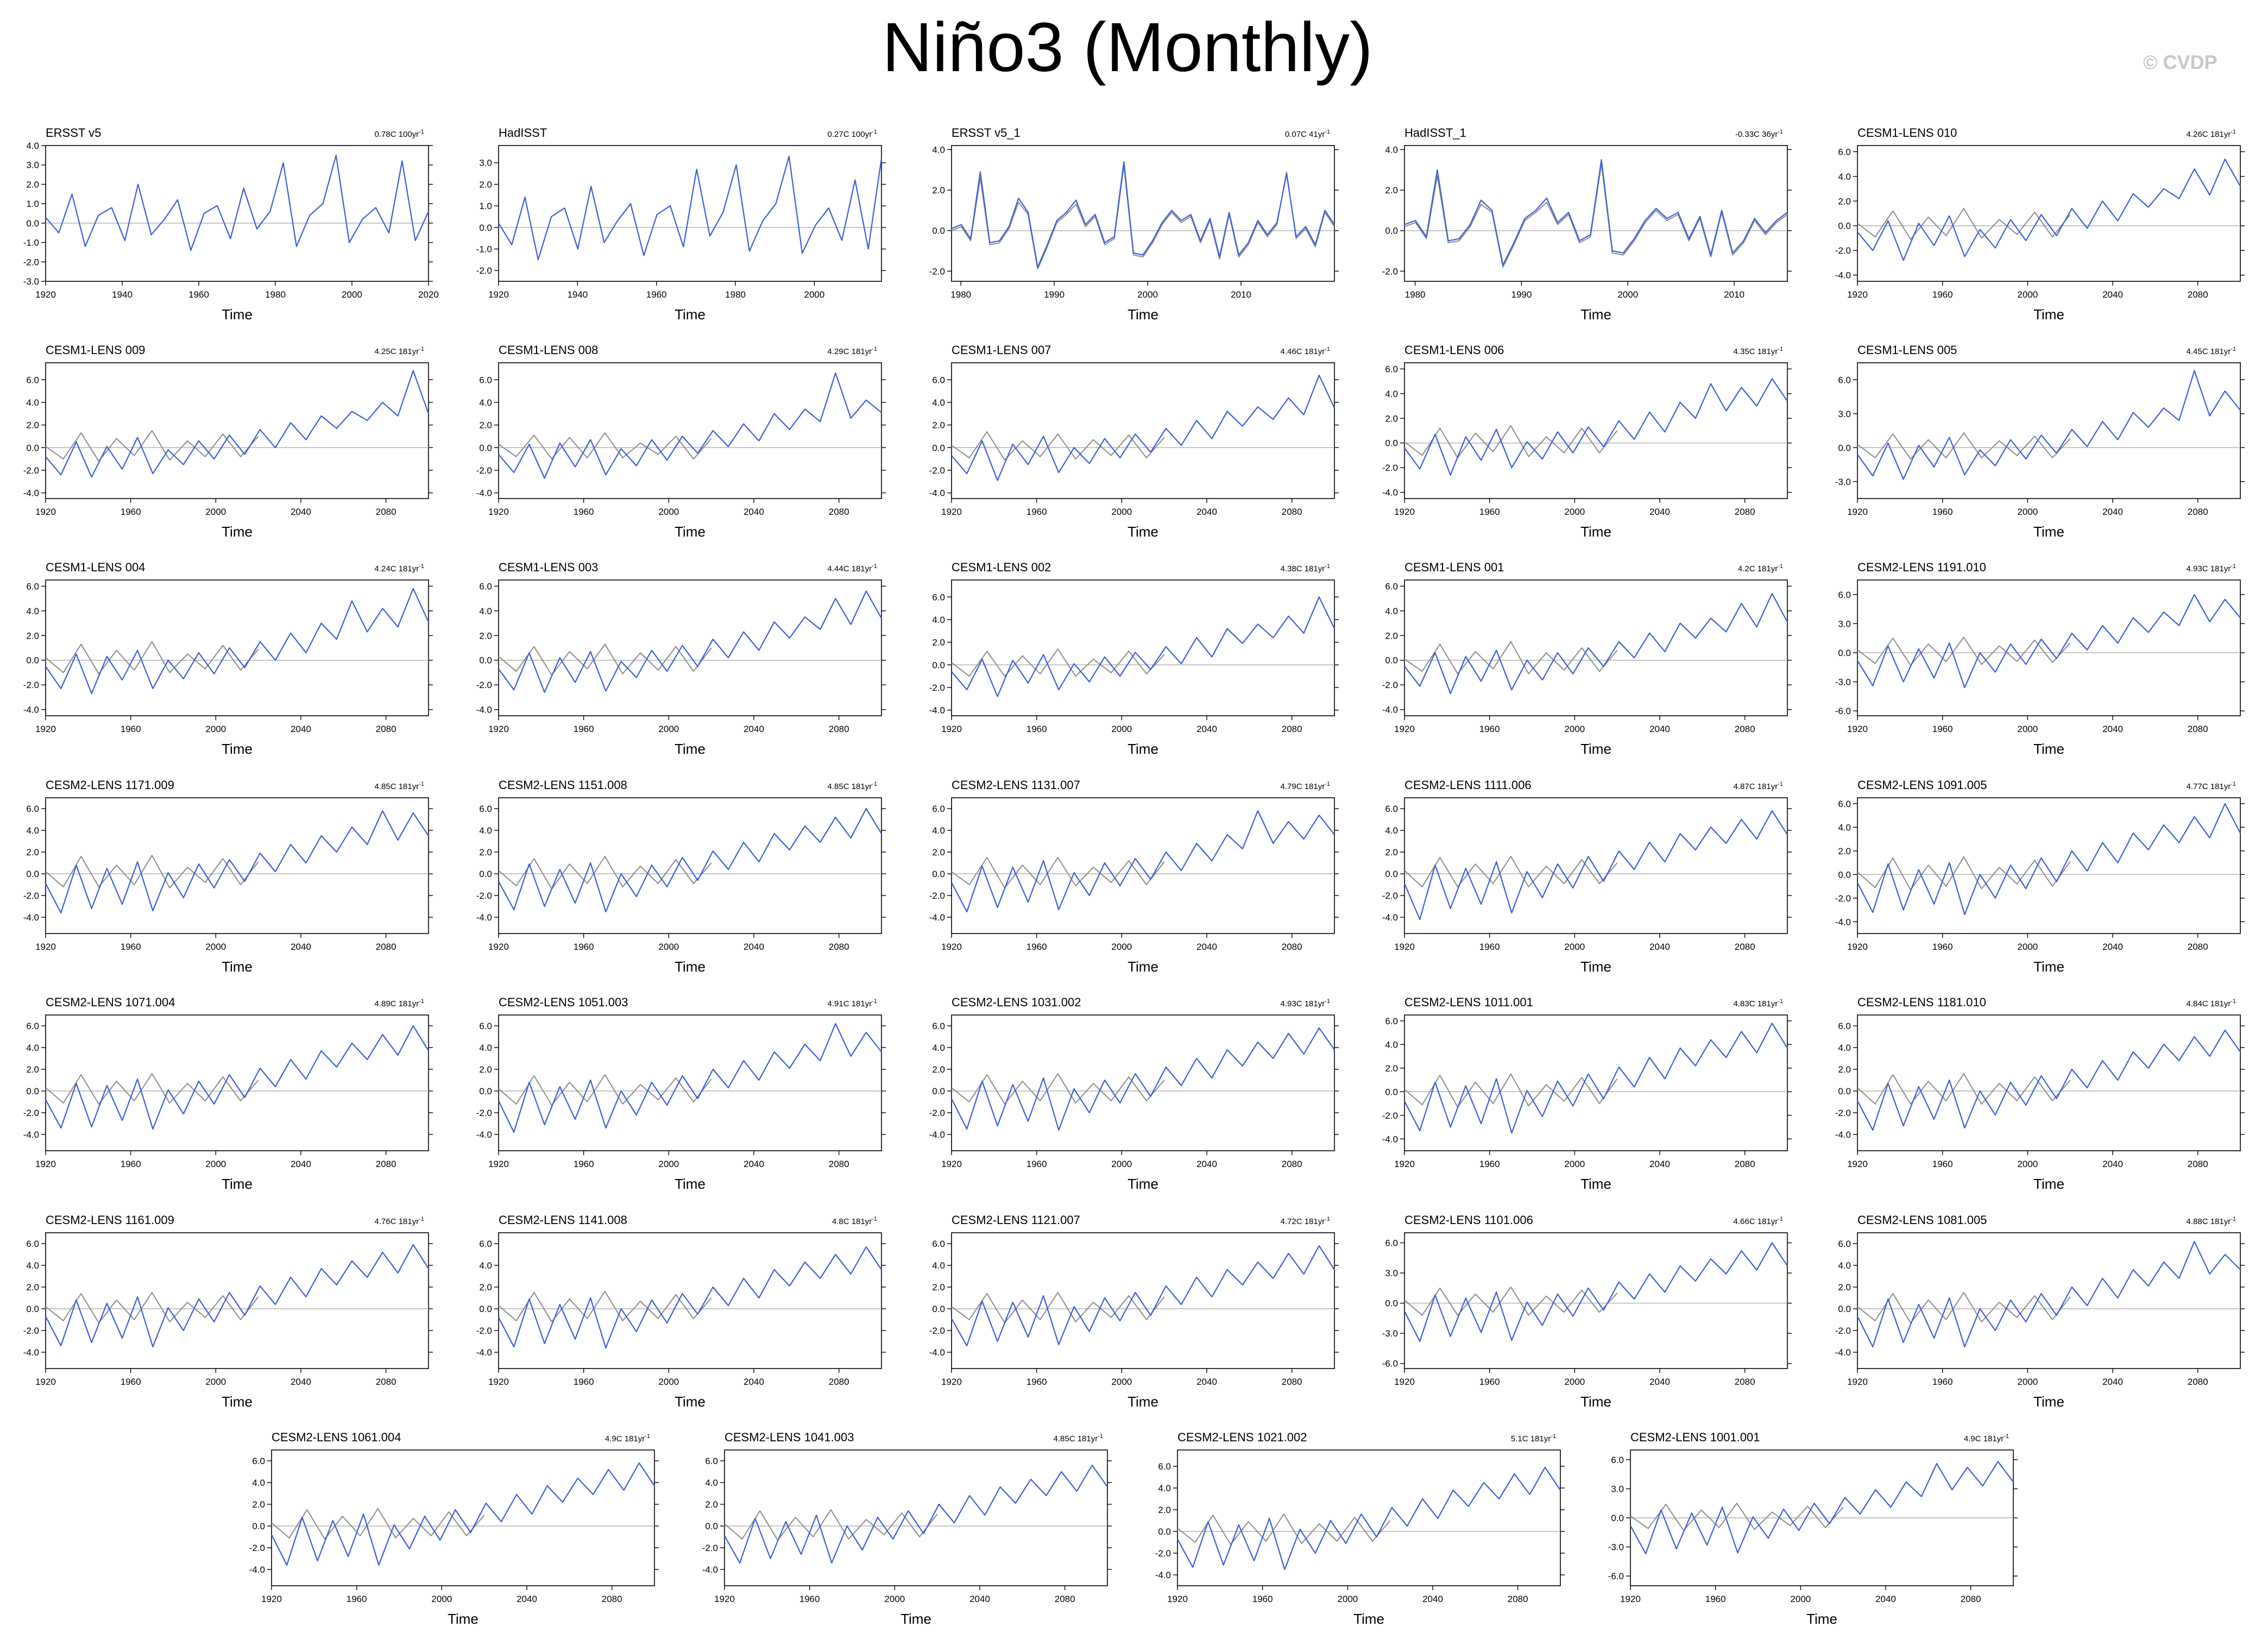  I want to click on trend-label: 4.25C 181yr-1, so click(400, 351).